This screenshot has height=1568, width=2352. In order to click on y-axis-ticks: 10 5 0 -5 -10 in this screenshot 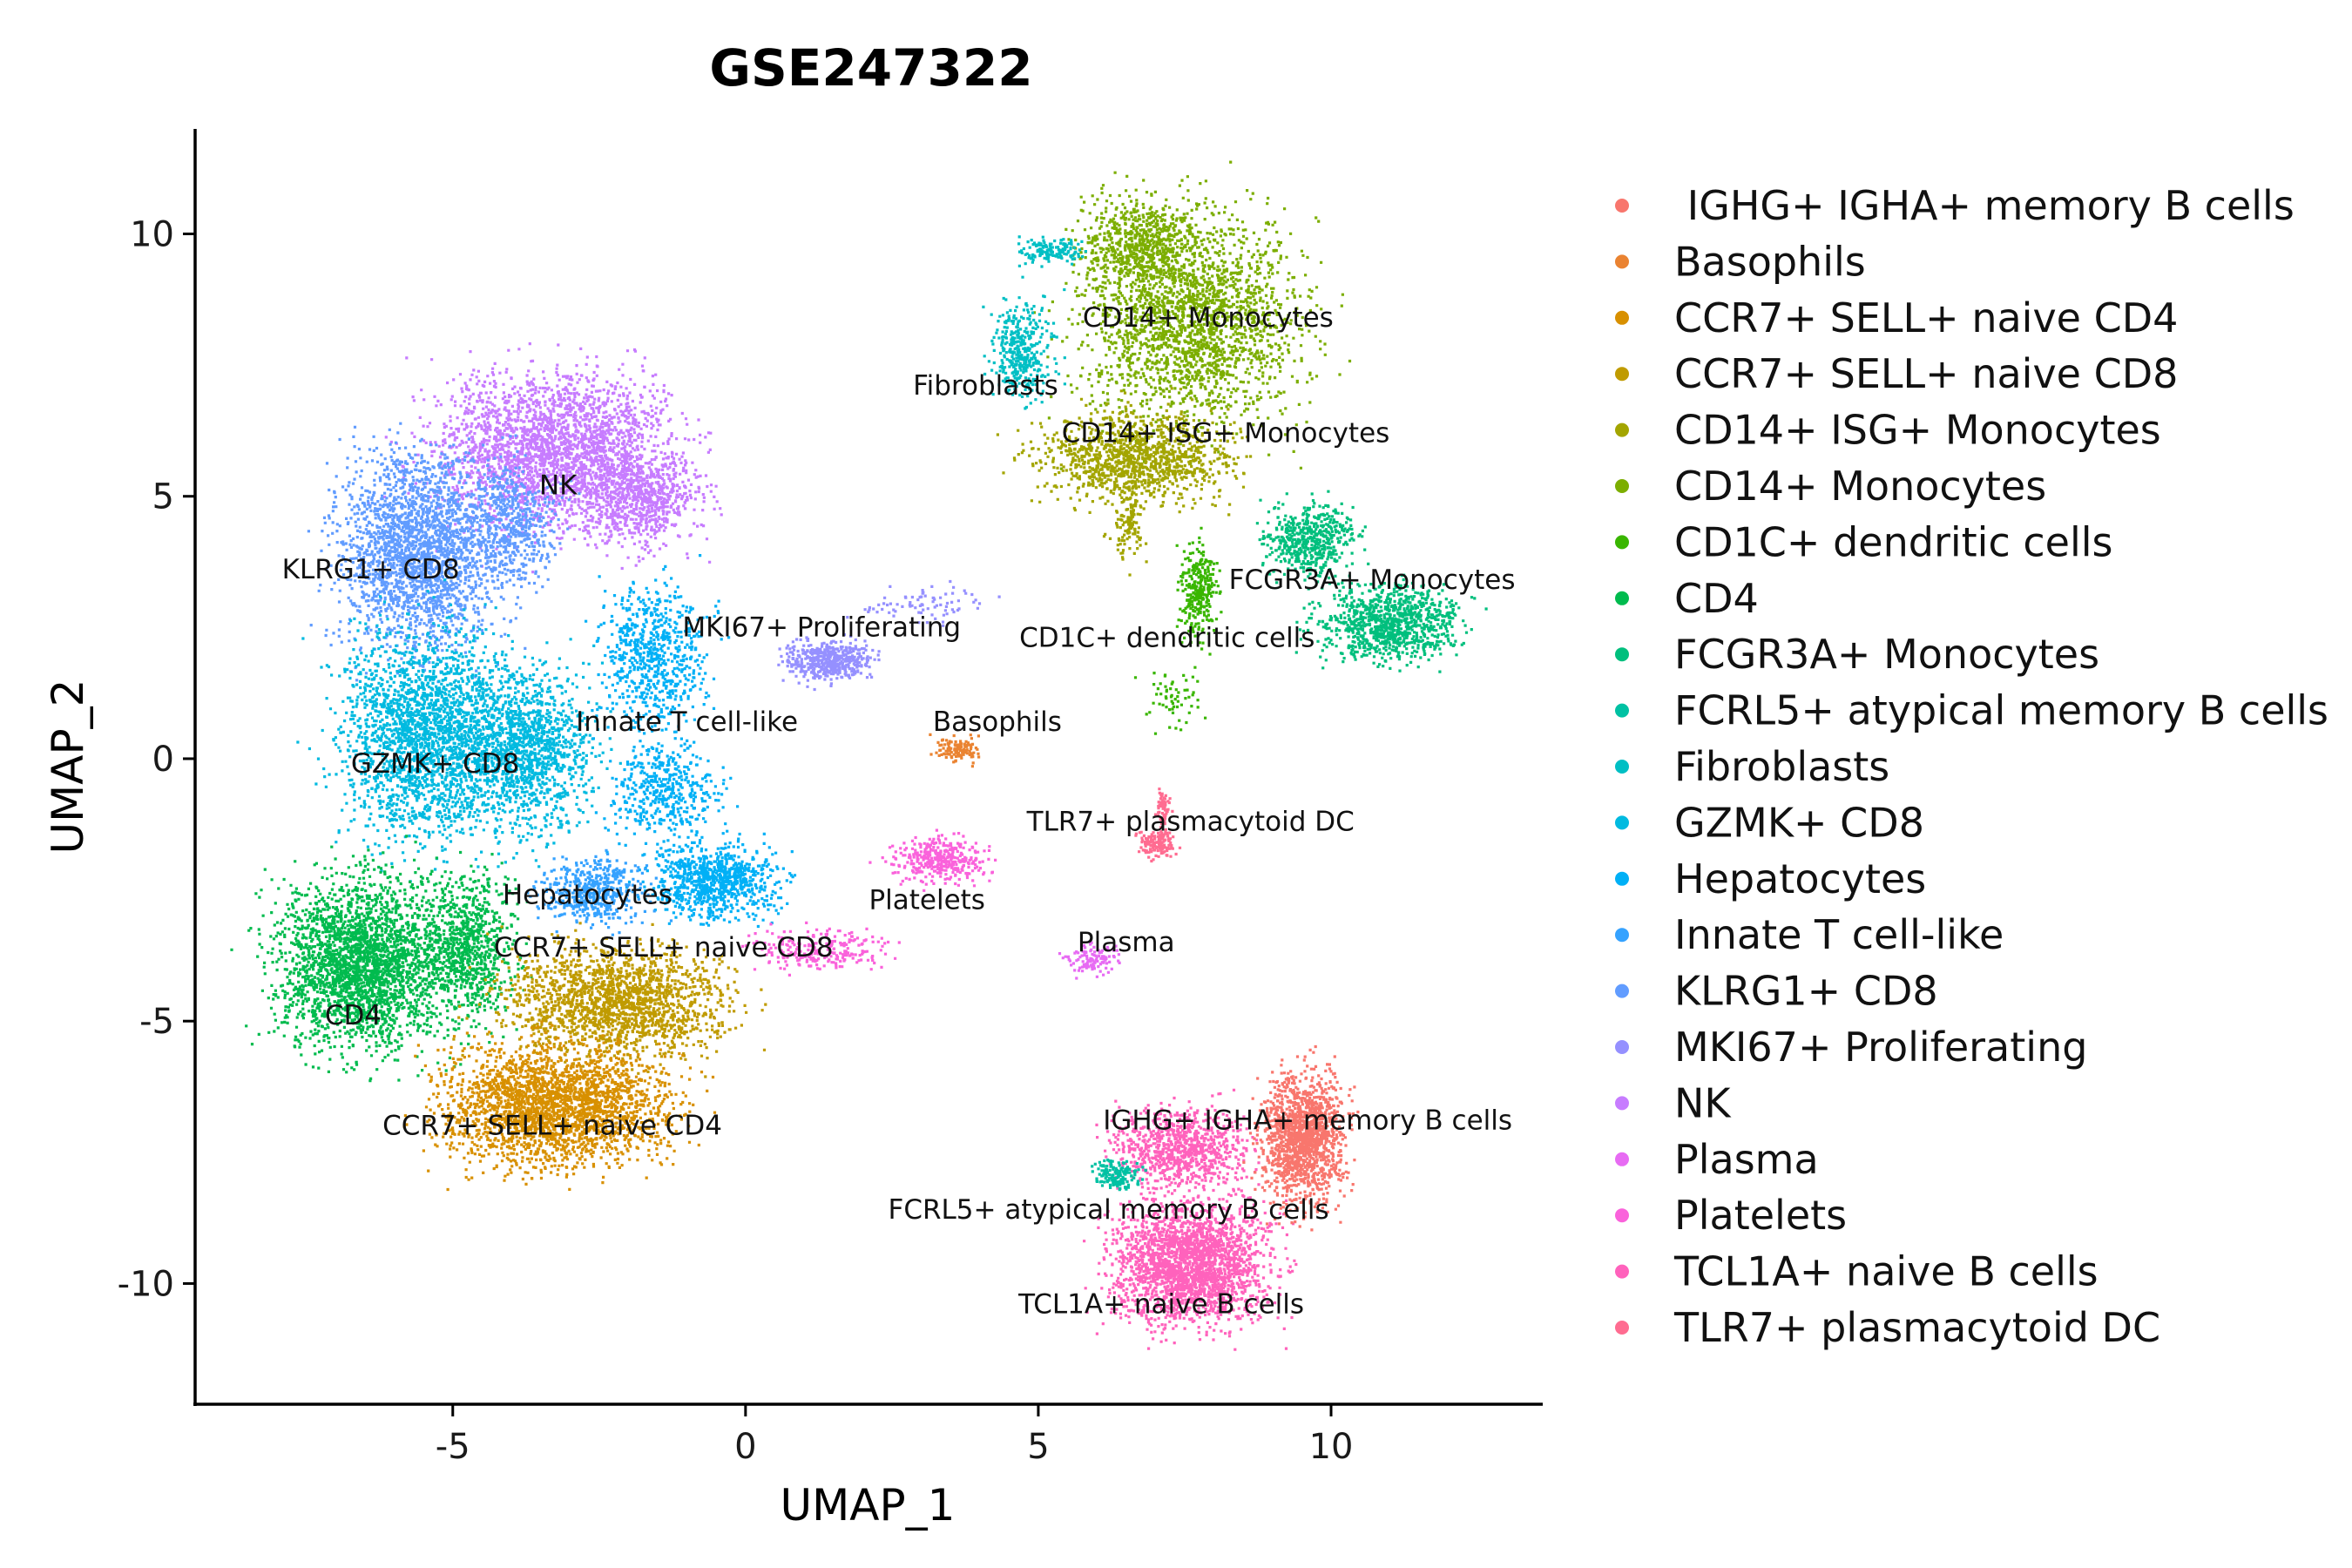, I will do `click(156, 759)`.